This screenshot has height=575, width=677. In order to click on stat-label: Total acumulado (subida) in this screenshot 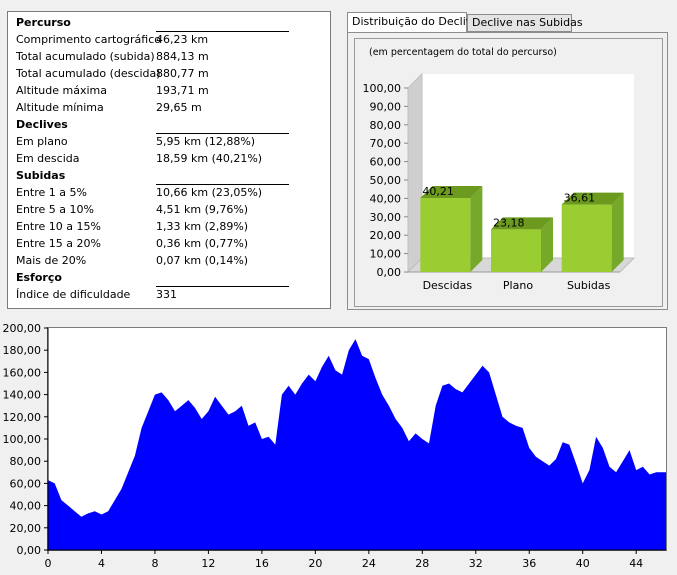, I will do `click(85, 56)`.